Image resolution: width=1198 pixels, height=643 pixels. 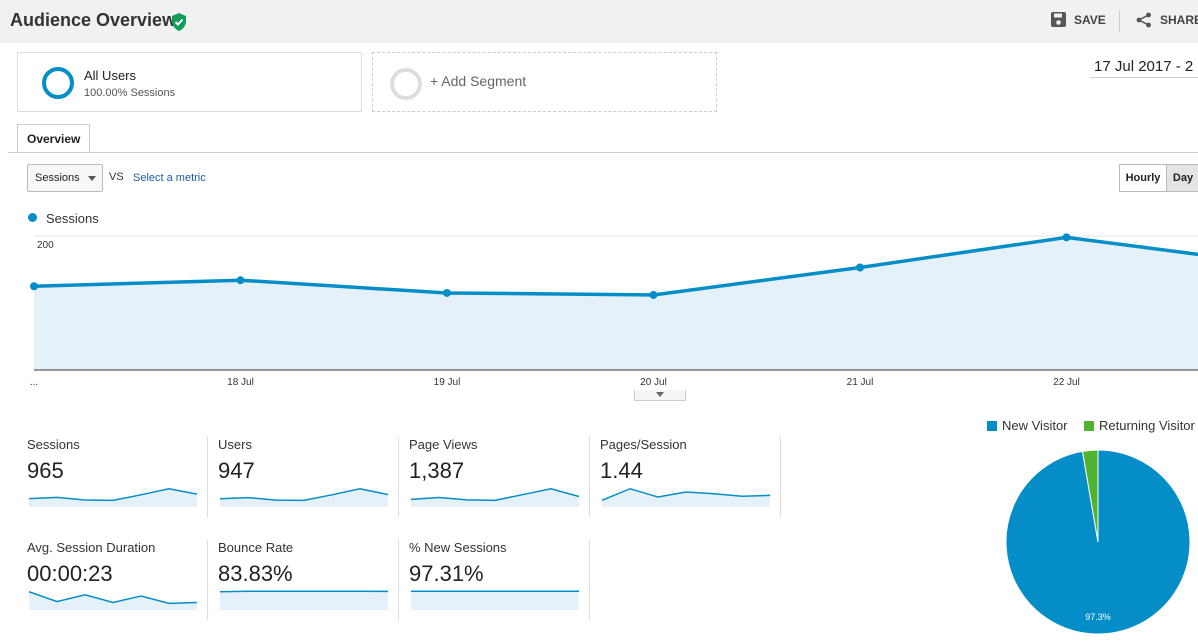 What do you see at coordinates (70, 573) in the screenshot?
I see `metric-value: 00:00:23` at bounding box center [70, 573].